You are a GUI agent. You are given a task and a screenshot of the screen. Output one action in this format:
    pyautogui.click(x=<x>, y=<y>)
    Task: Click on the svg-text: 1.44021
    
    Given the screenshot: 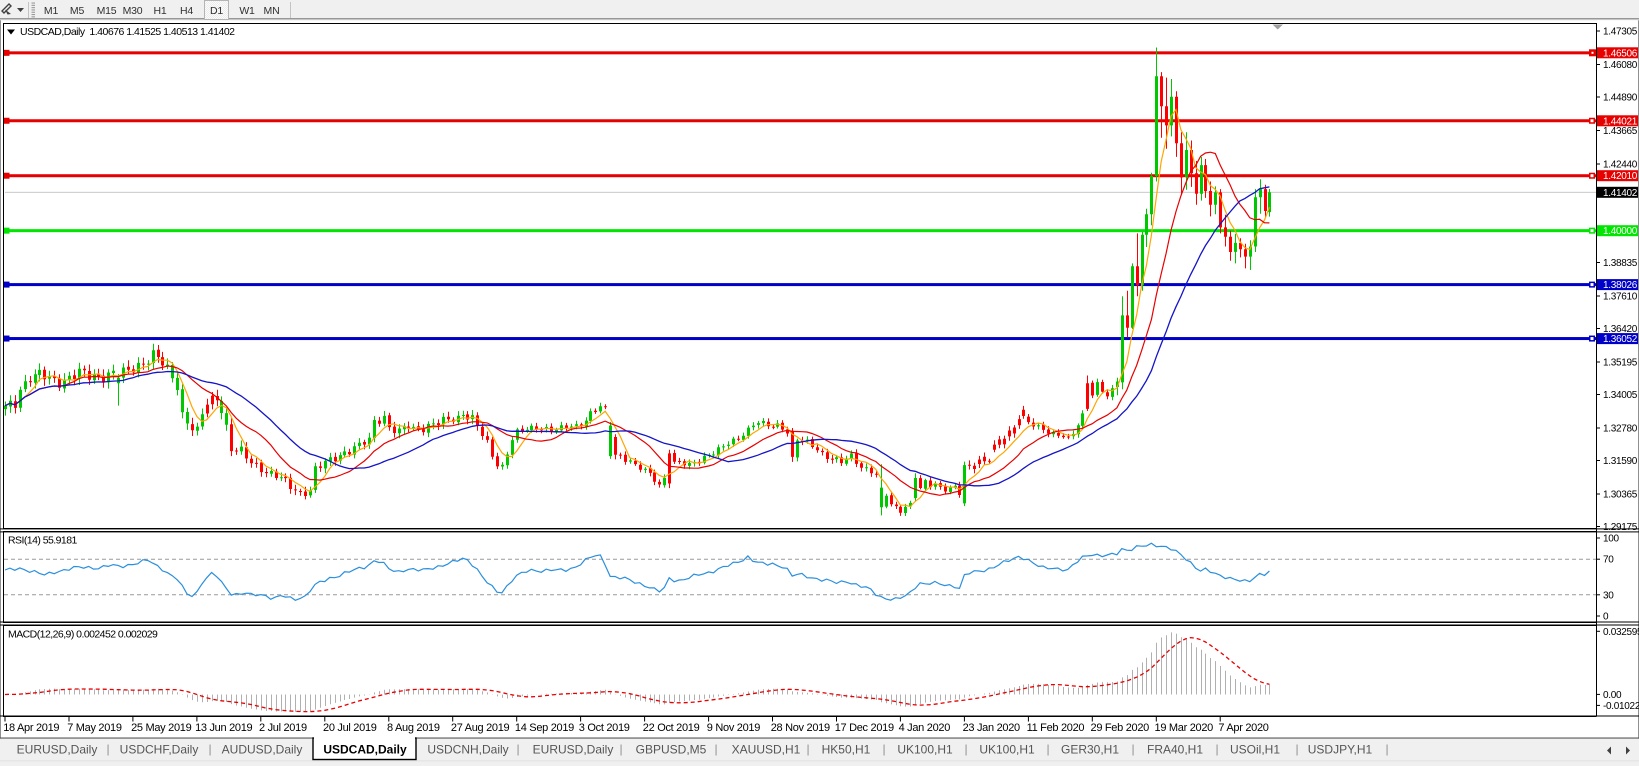 What is the action you would take?
    pyautogui.click(x=1620, y=121)
    